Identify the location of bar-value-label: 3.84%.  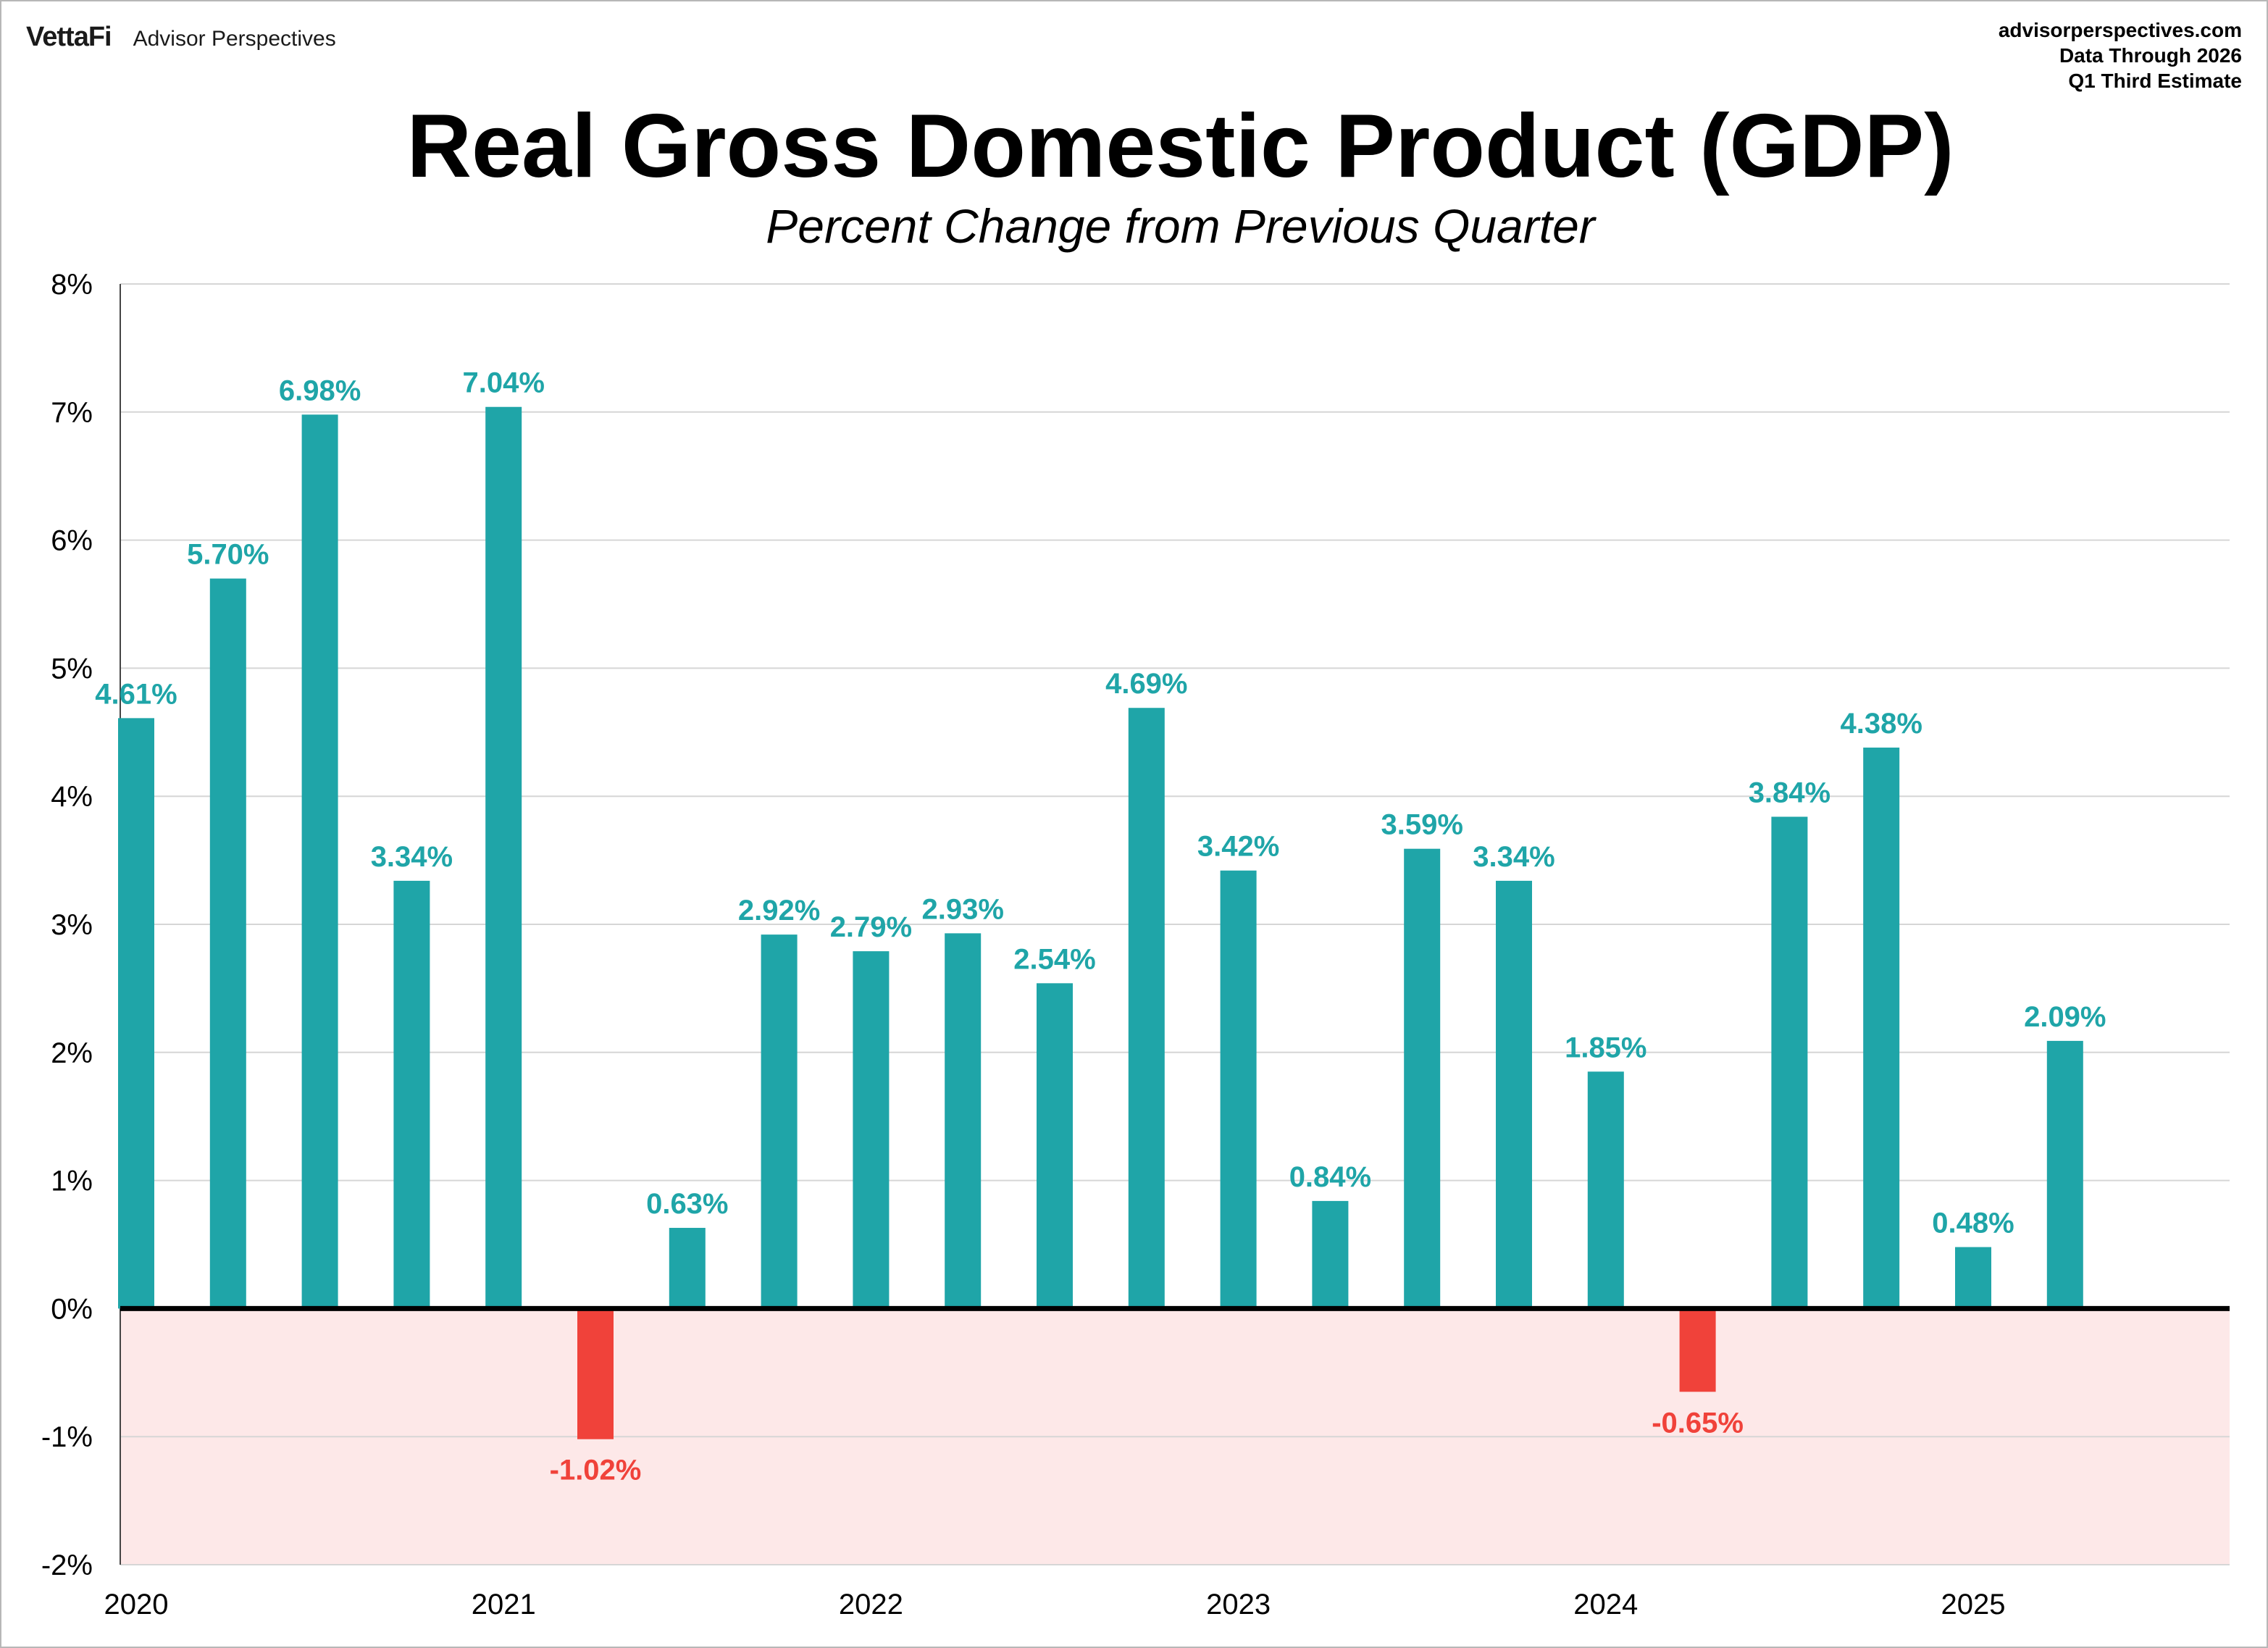
(1790, 792).